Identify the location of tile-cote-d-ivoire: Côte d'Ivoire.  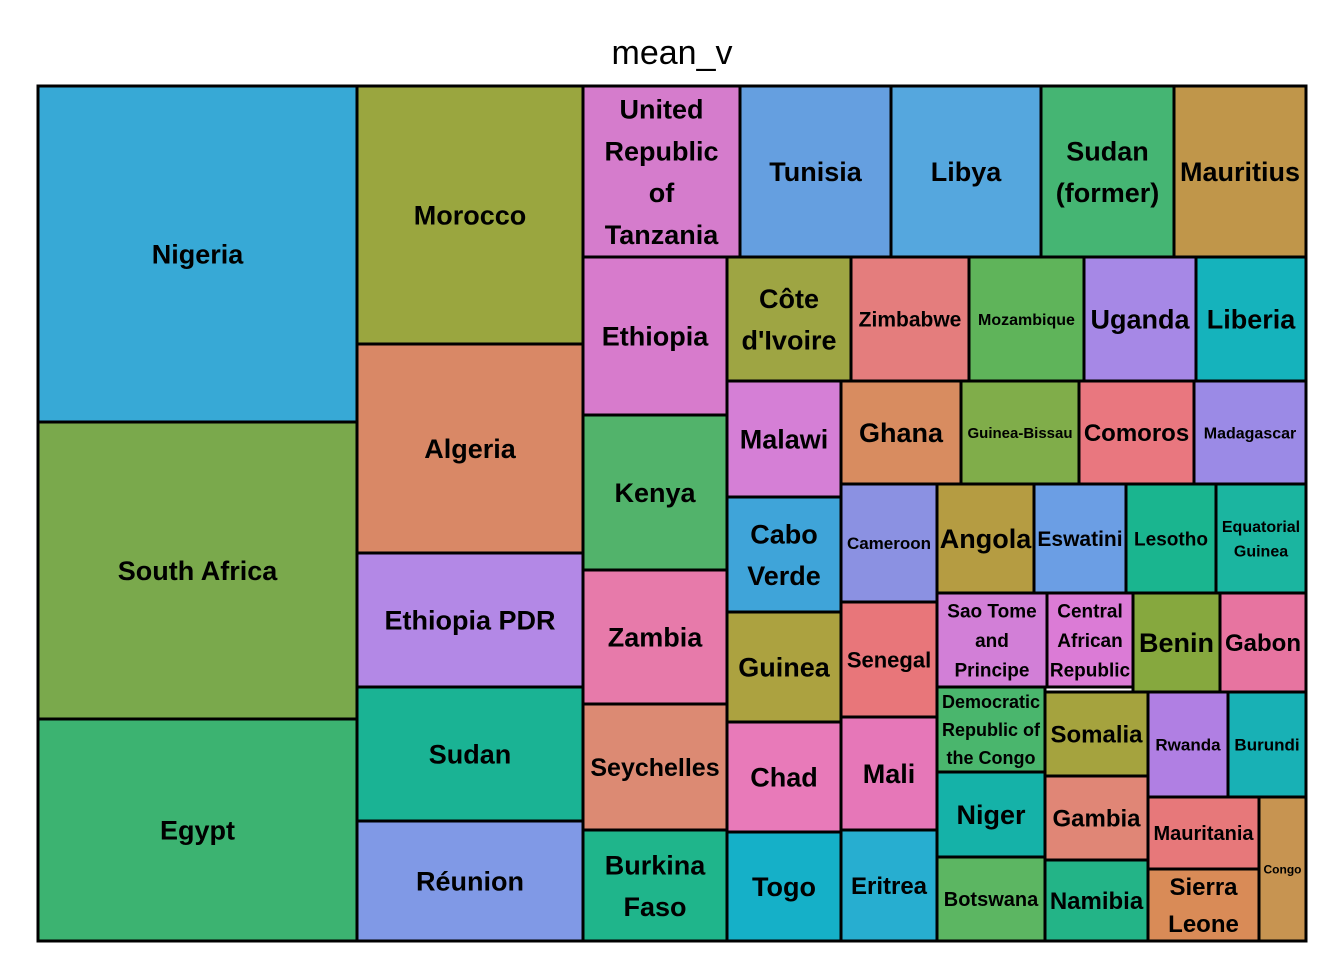
(789, 319).